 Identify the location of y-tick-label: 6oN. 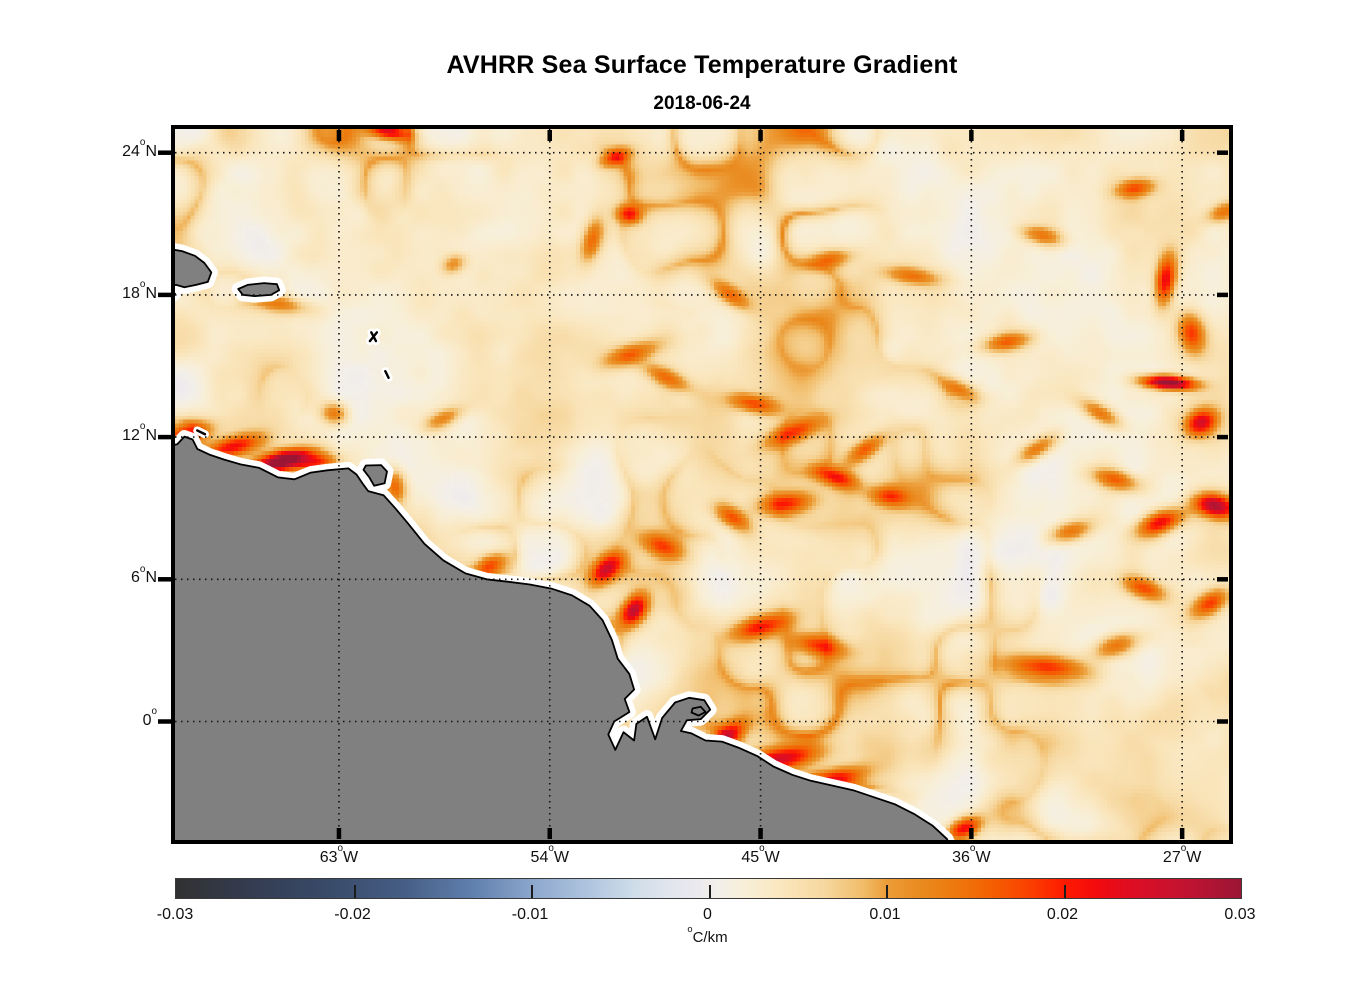
(144, 575).